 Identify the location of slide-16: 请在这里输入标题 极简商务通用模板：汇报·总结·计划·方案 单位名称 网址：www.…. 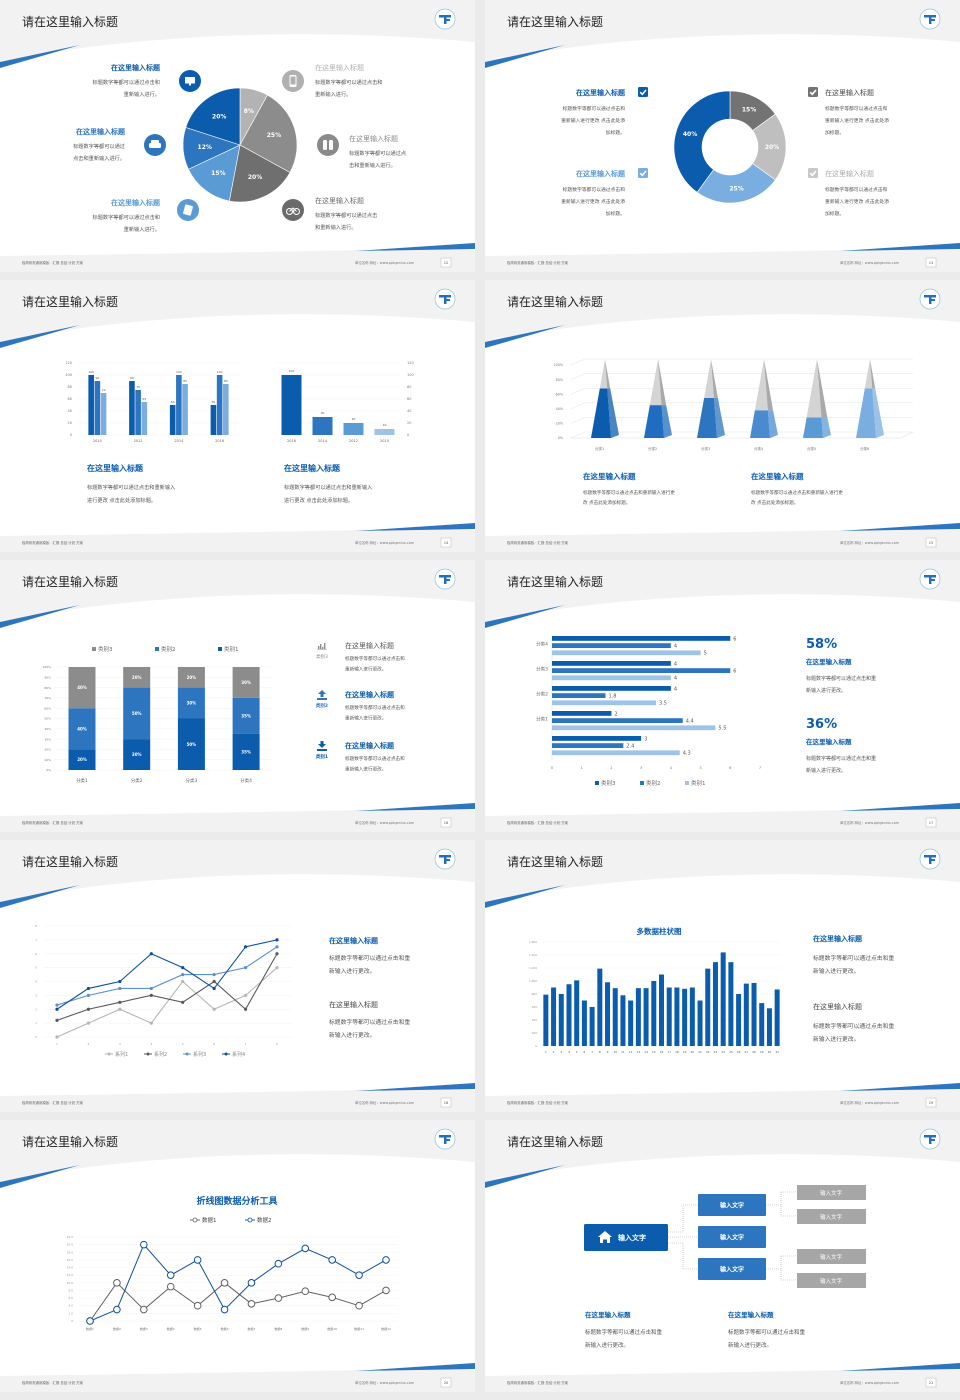
(237, 696).